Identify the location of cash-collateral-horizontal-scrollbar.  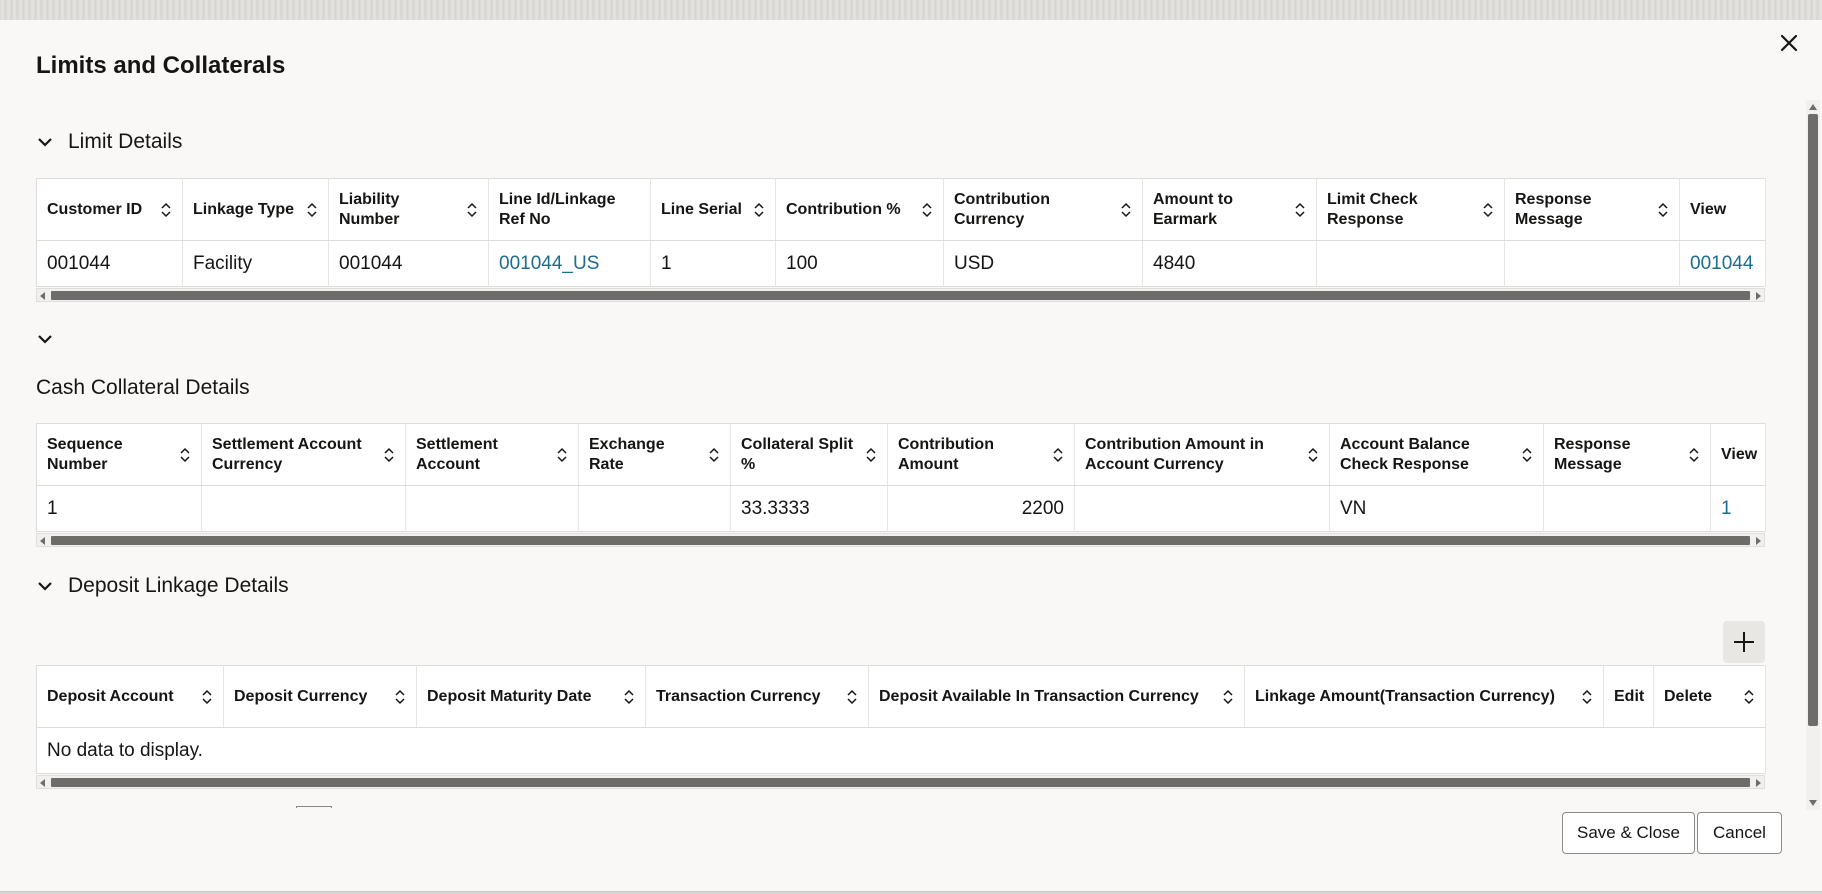
(900, 540).